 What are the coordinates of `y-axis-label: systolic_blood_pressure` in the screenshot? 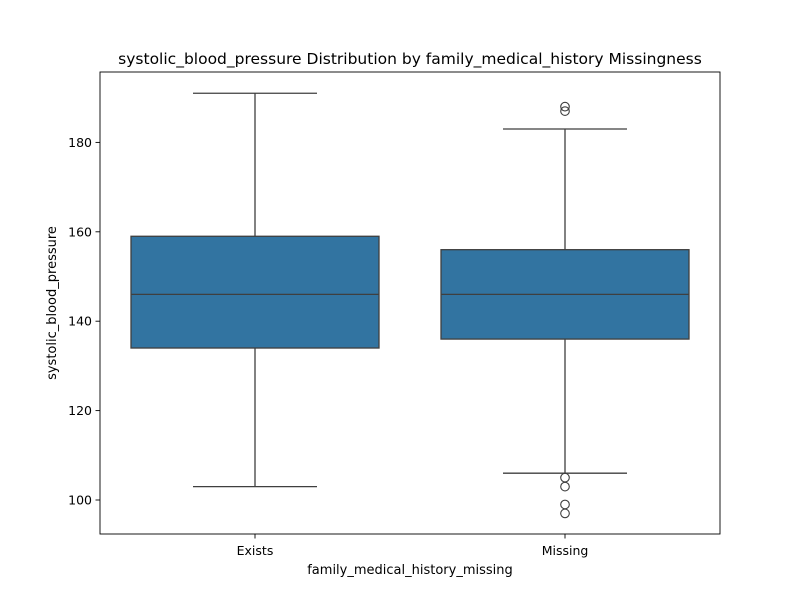 It's located at (52, 303).